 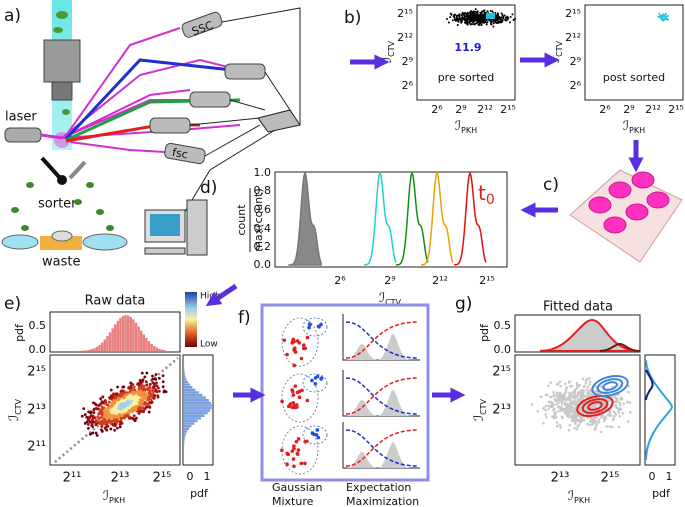 What do you see at coordinates (315, 435) in the screenshot?
I see `cluster` at bounding box center [315, 435].